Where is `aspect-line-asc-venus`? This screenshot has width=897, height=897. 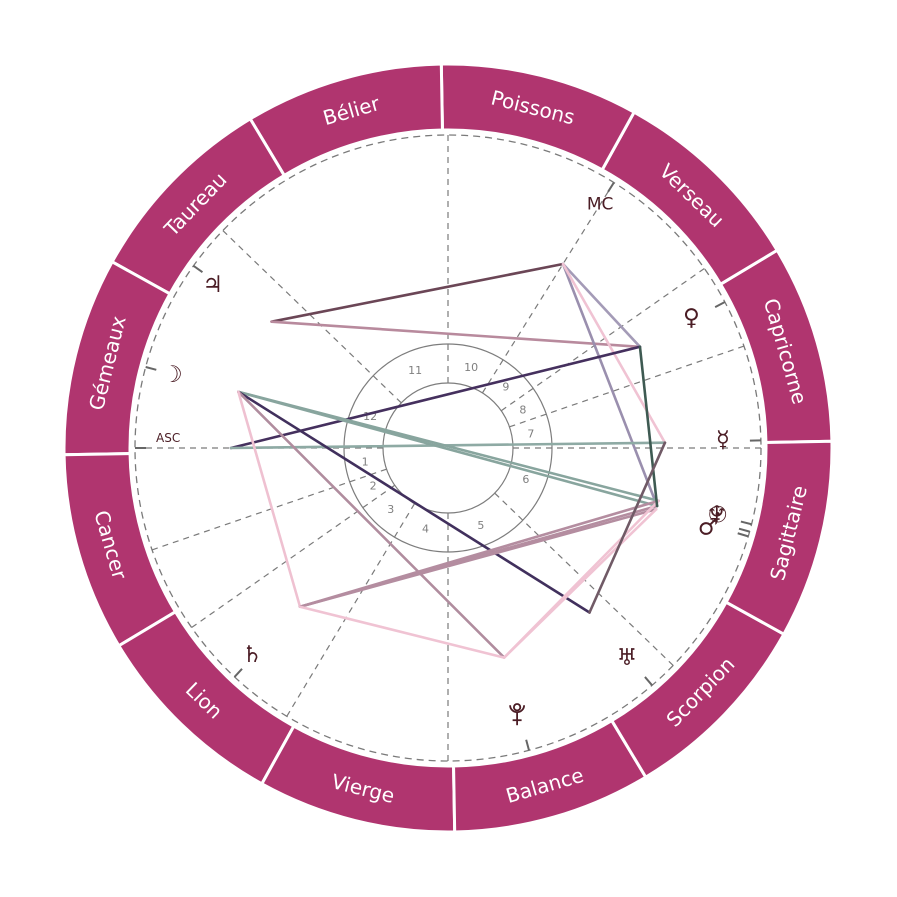 aspect-line-asc-venus is located at coordinates (435, 397).